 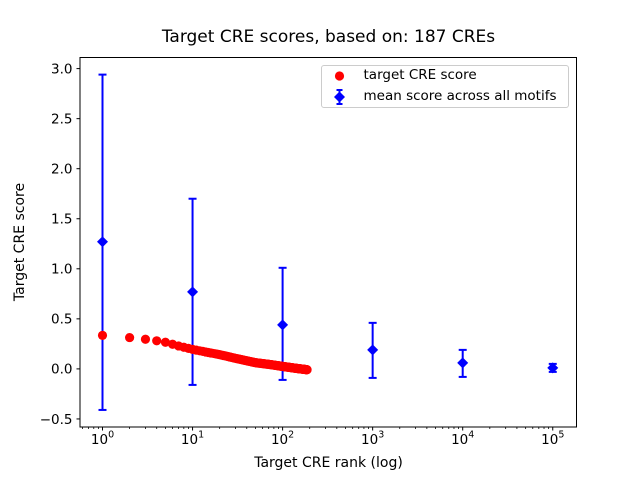 What do you see at coordinates (552, 439) in the screenshot?
I see `svg-text: 10⁵` at bounding box center [552, 439].